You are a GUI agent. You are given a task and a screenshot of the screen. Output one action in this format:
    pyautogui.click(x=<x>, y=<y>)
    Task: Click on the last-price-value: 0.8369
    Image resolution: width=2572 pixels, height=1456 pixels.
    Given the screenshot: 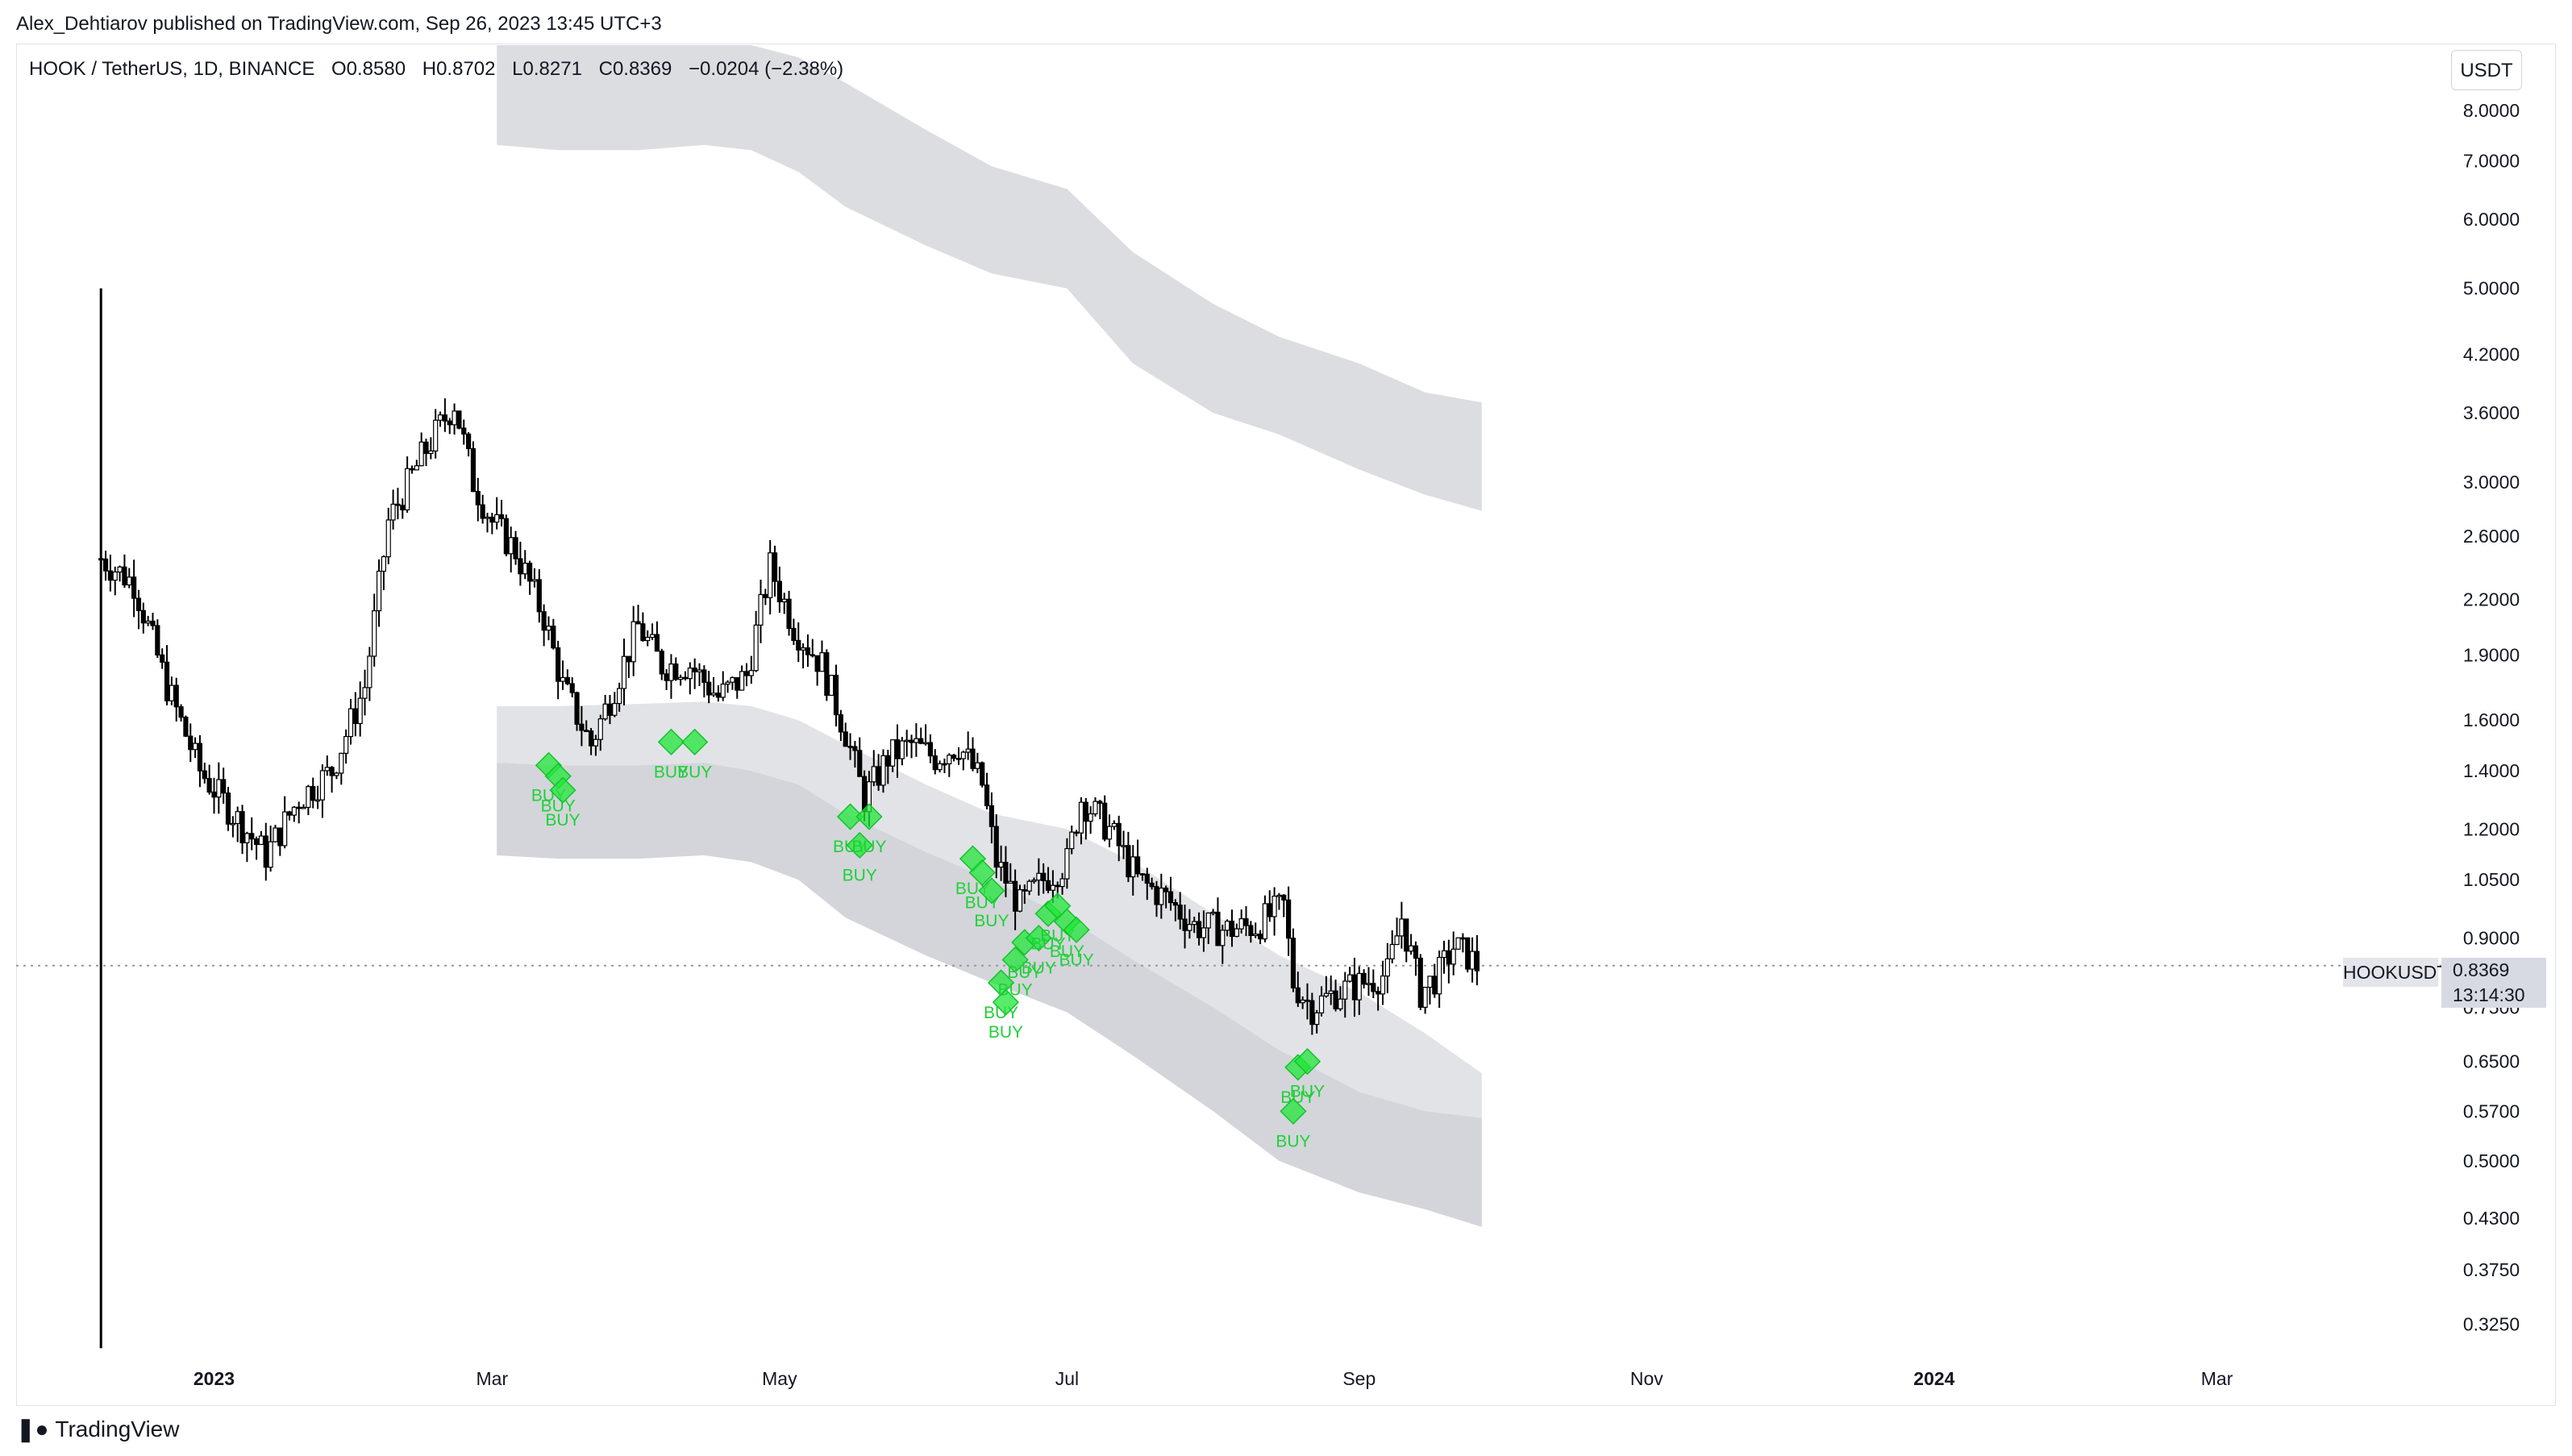 What is the action you would take?
    pyautogui.click(x=2481, y=970)
    